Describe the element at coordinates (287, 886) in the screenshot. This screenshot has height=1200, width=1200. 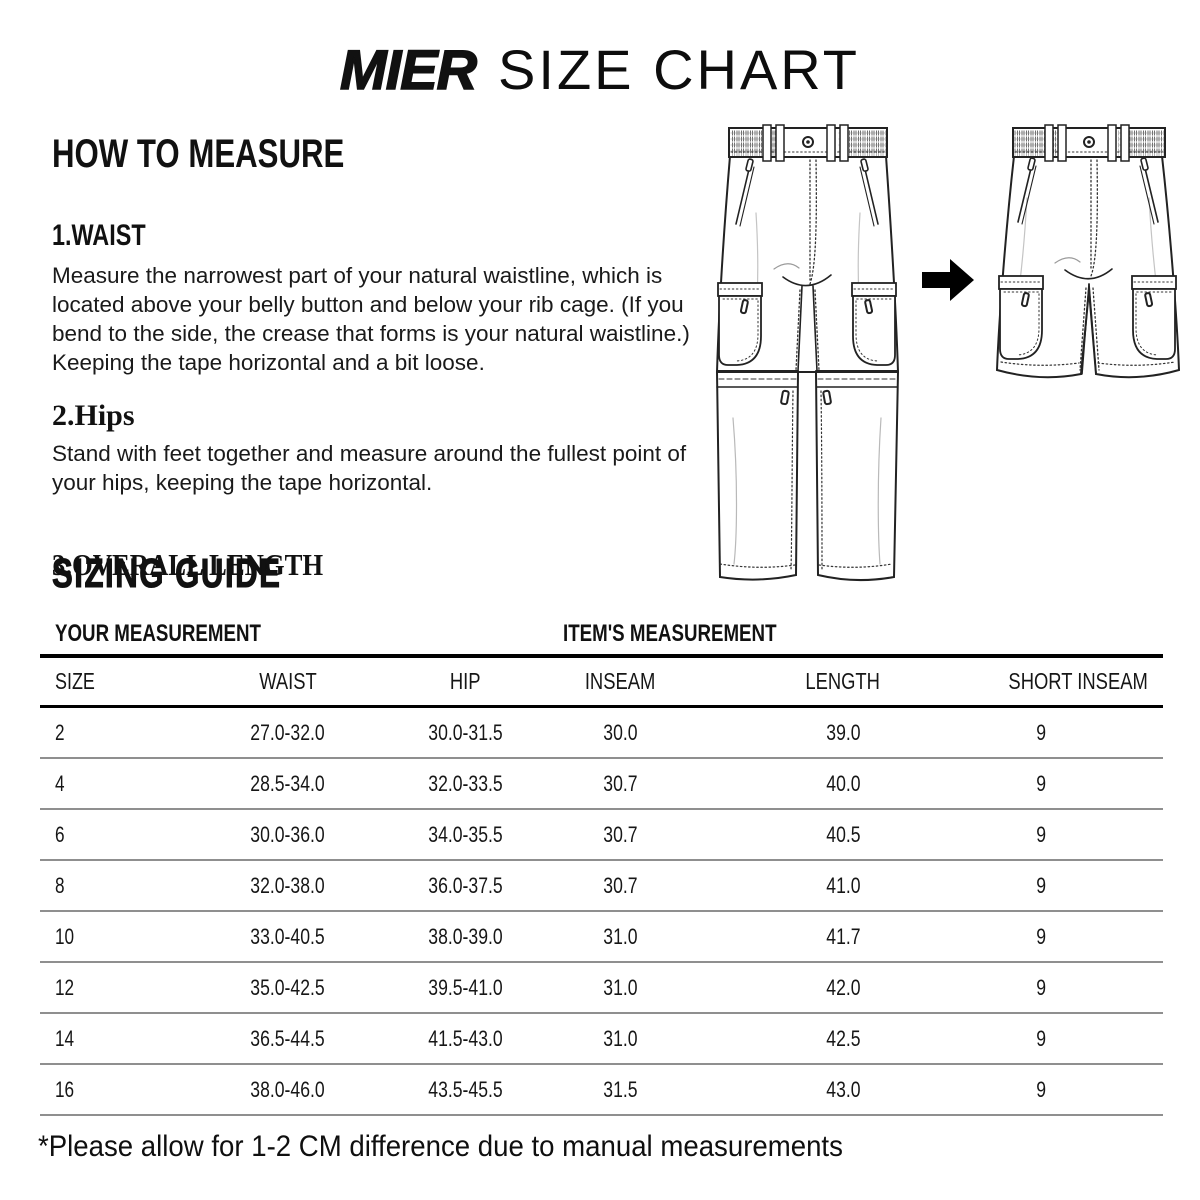
I see `cell-waist: 32.0-38.0` at that location.